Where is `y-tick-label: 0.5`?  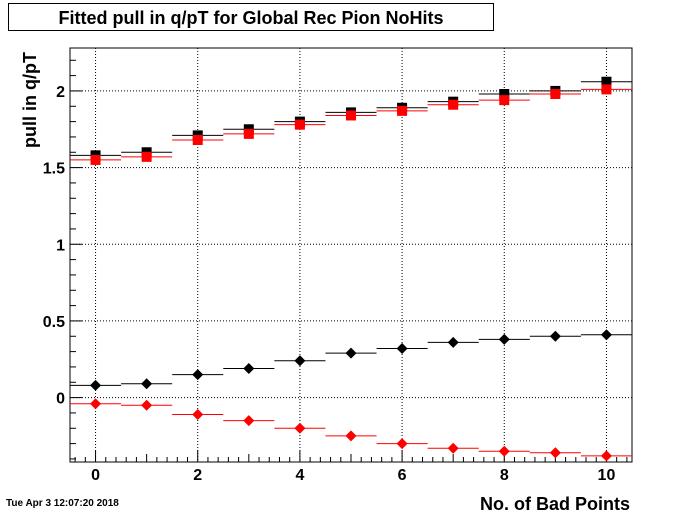
y-tick-label: 0.5 is located at coordinates (54, 322).